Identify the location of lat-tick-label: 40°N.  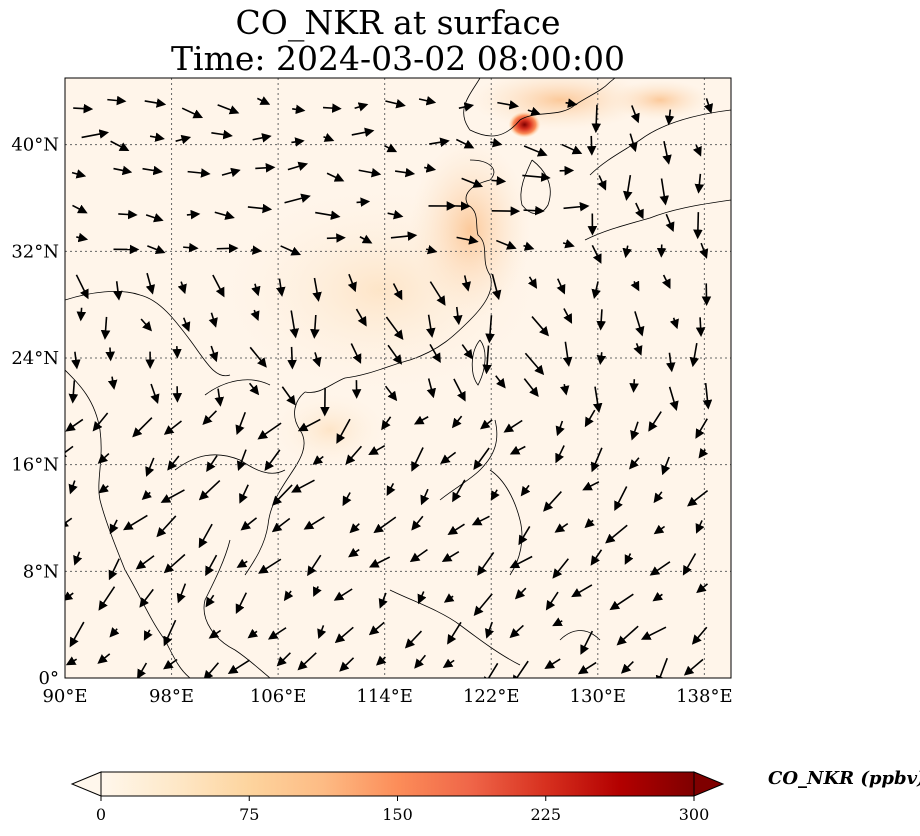
(35, 145).